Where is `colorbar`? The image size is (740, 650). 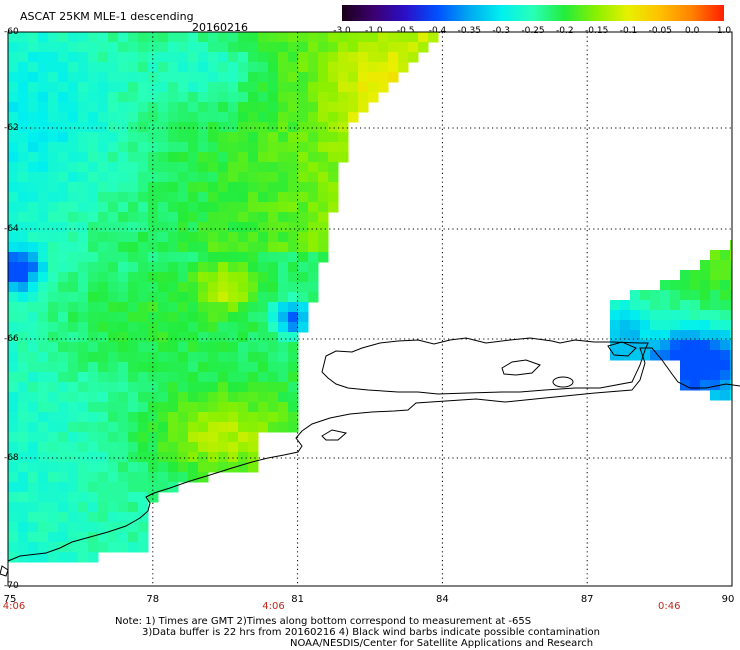 colorbar is located at coordinates (533, 13).